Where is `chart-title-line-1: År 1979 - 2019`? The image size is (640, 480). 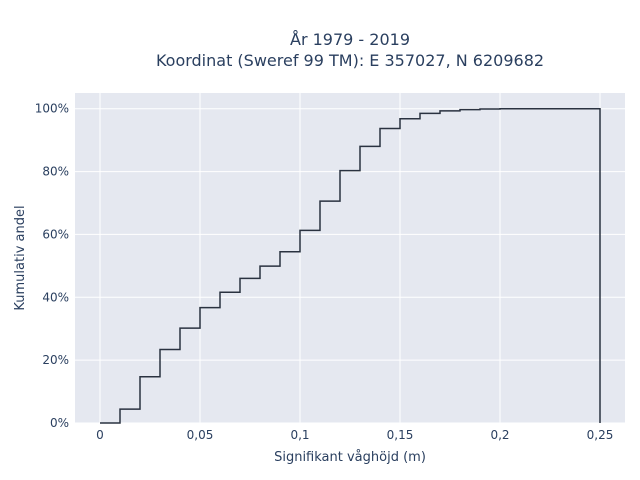
chart-title-line-1: År 1979 - 2019 is located at coordinates (350, 39).